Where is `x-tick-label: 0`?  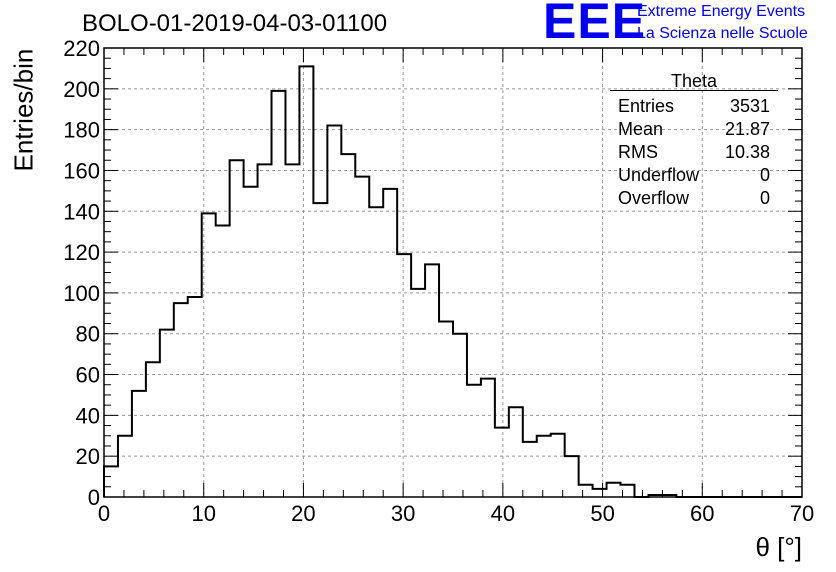 x-tick-label: 0 is located at coordinates (104, 513).